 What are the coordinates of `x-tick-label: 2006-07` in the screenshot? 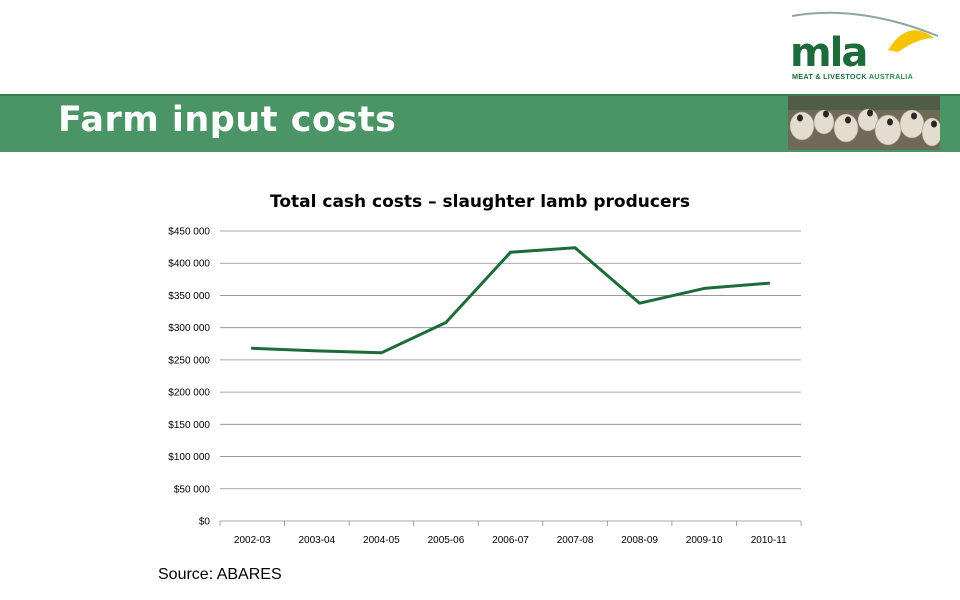 It's located at (510, 540).